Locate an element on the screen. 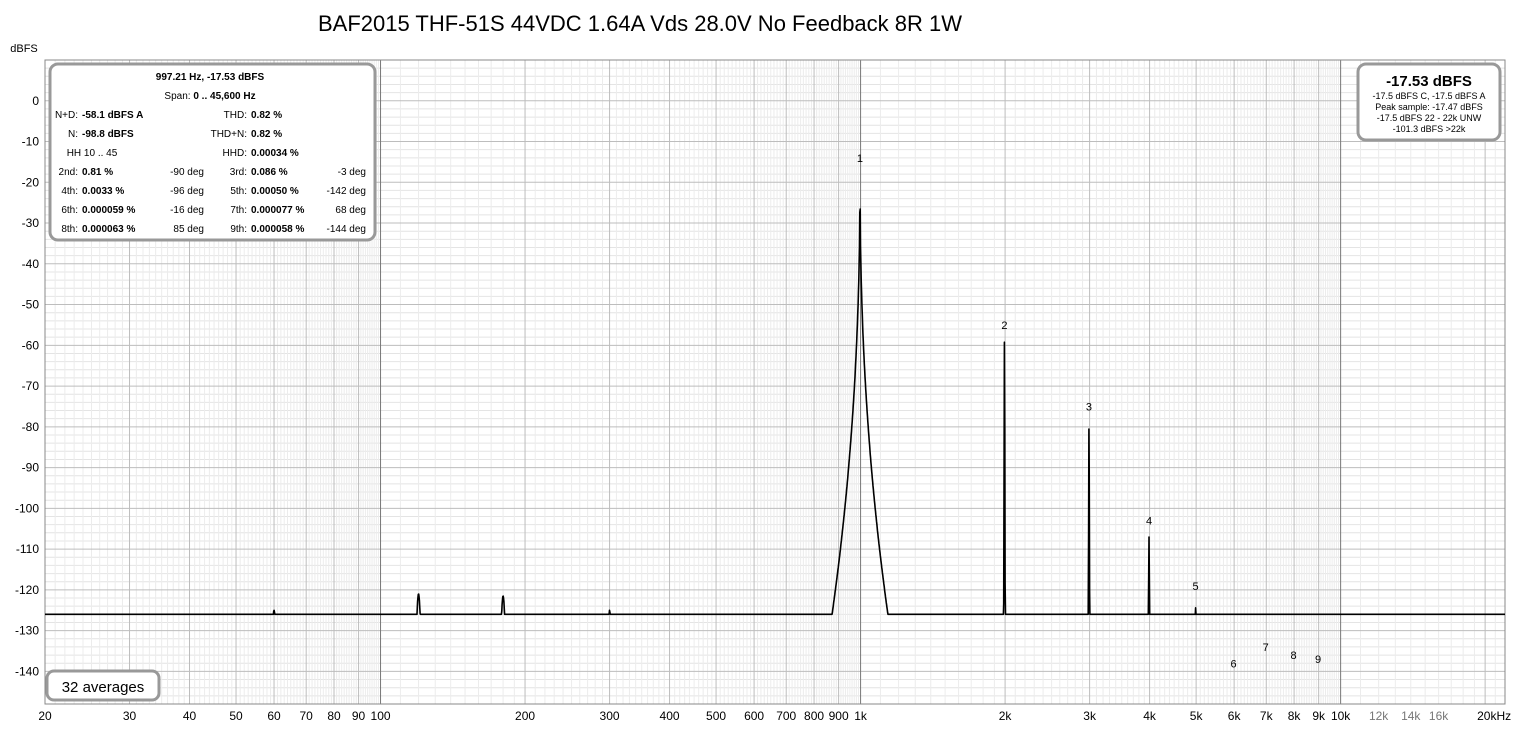 Image resolution: width=1526 pixels, height=729 pixels. stats-row: HH 10 .. 45 HHD: 0.00034 % is located at coordinates (183, 153).